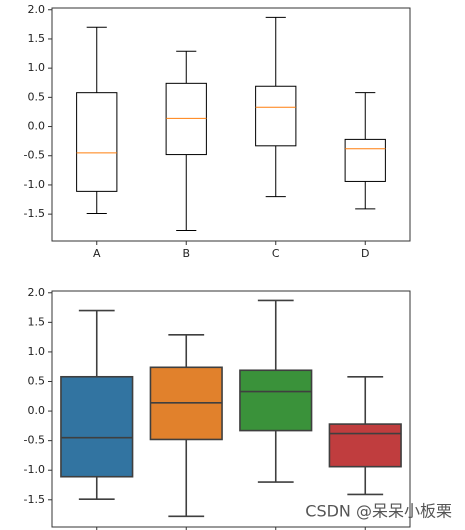  Describe the element at coordinates (365, 253) in the screenshot. I see `x-tick-label: D` at that location.